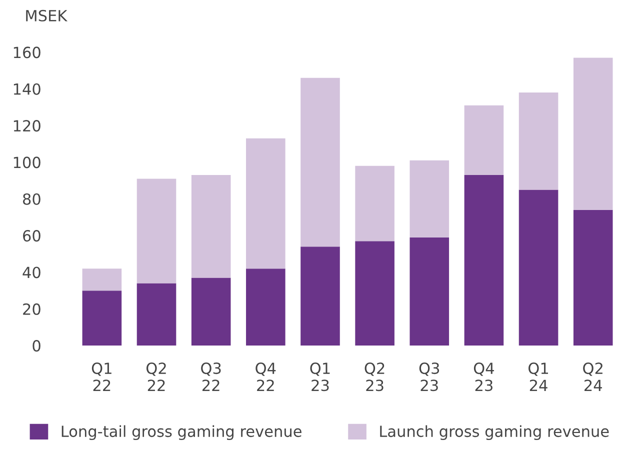  I want to click on x-tick-label: Q1 22, so click(102, 376).